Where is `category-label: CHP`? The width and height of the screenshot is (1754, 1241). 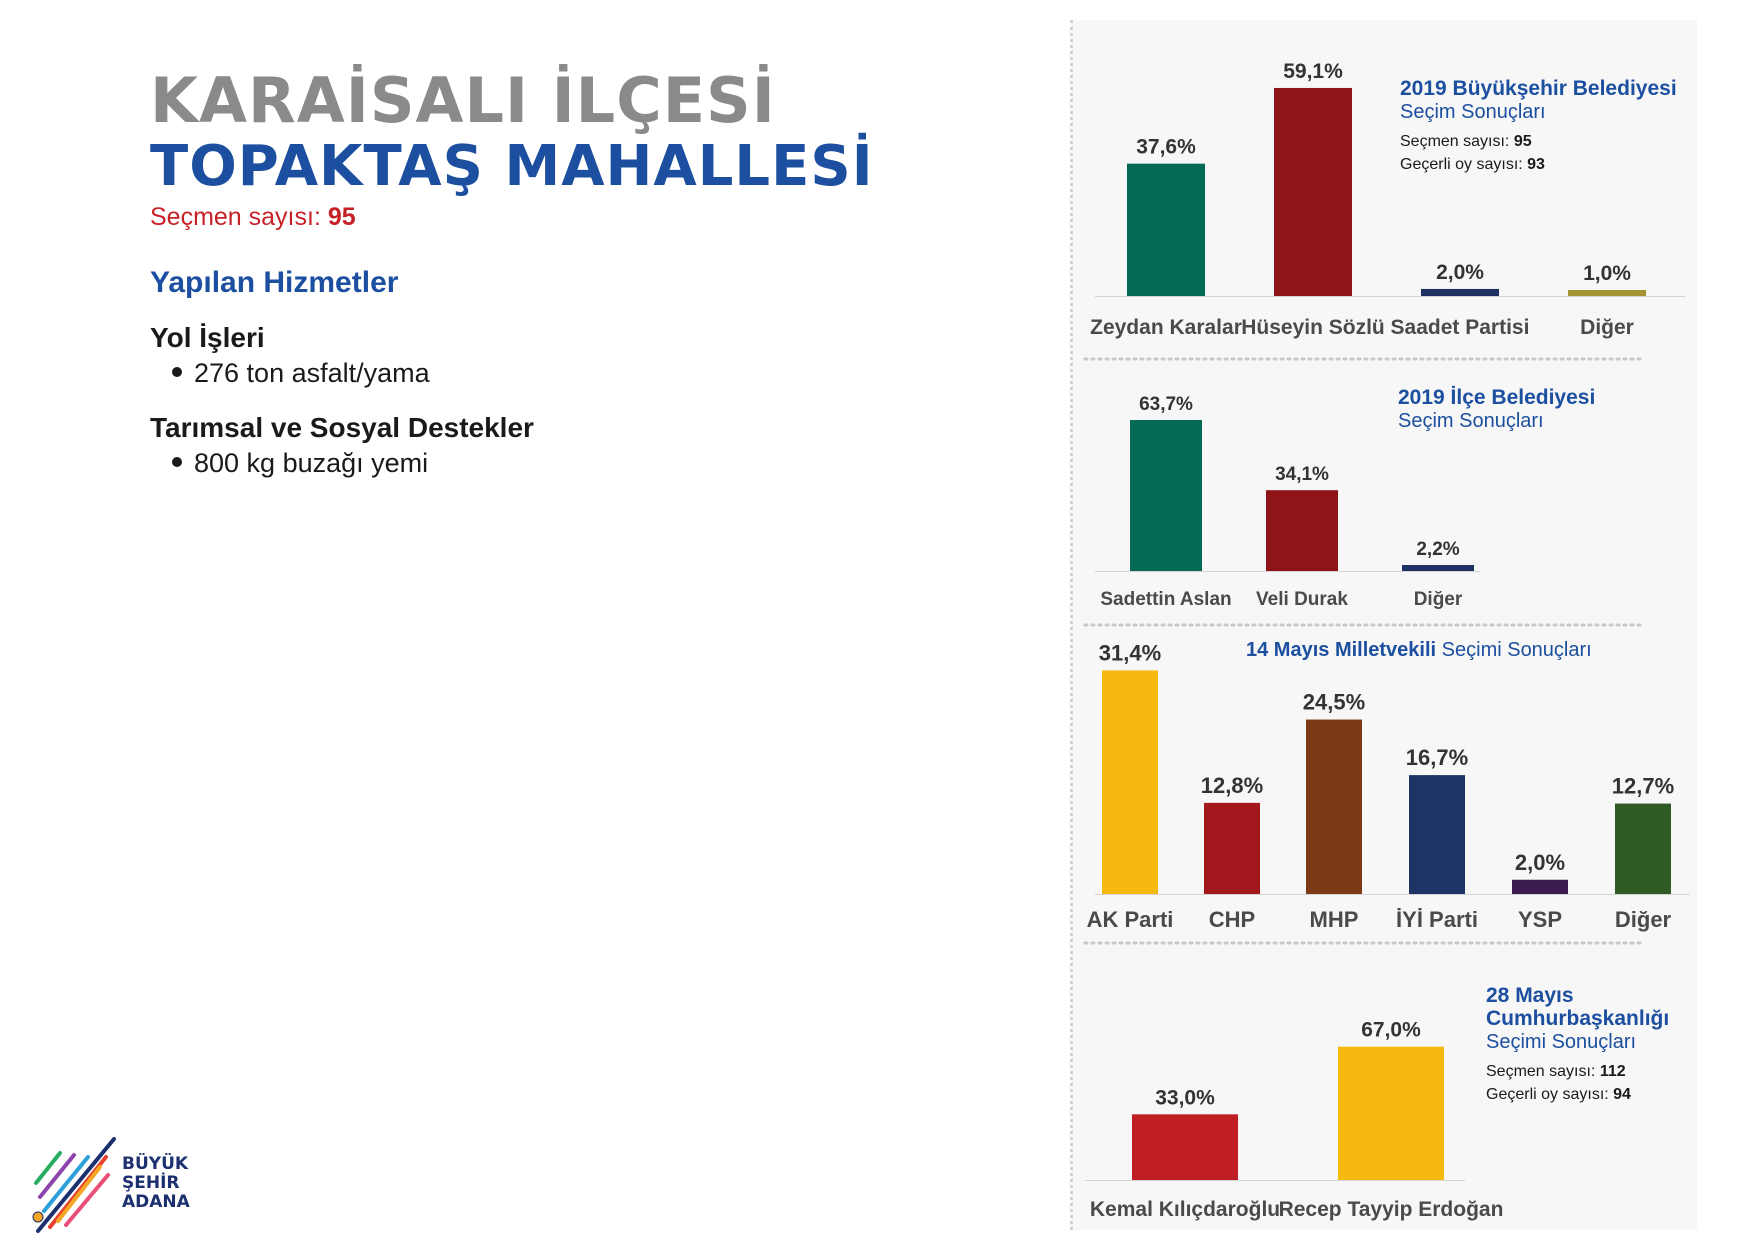
category-label: CHP is located at coordinates (1232, 919).